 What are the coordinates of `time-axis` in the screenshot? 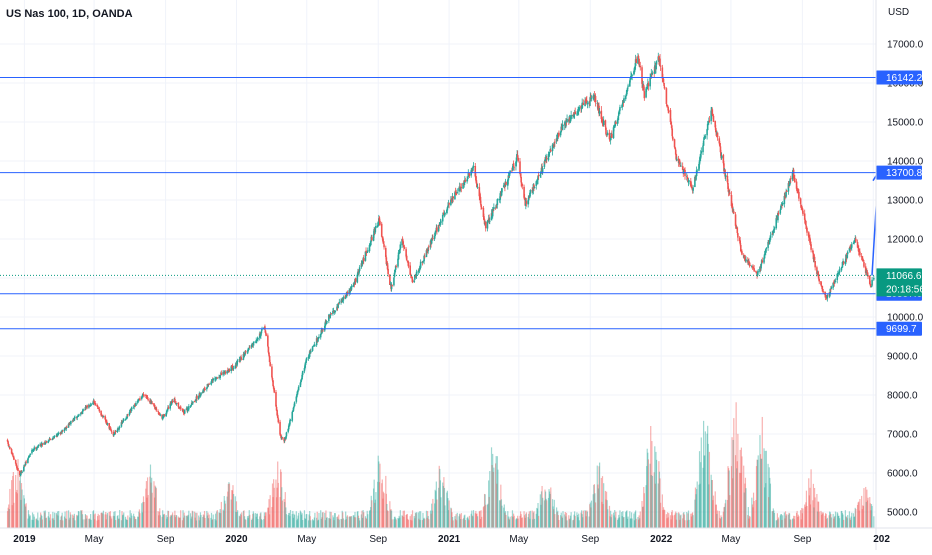 It's located at (438, 539).